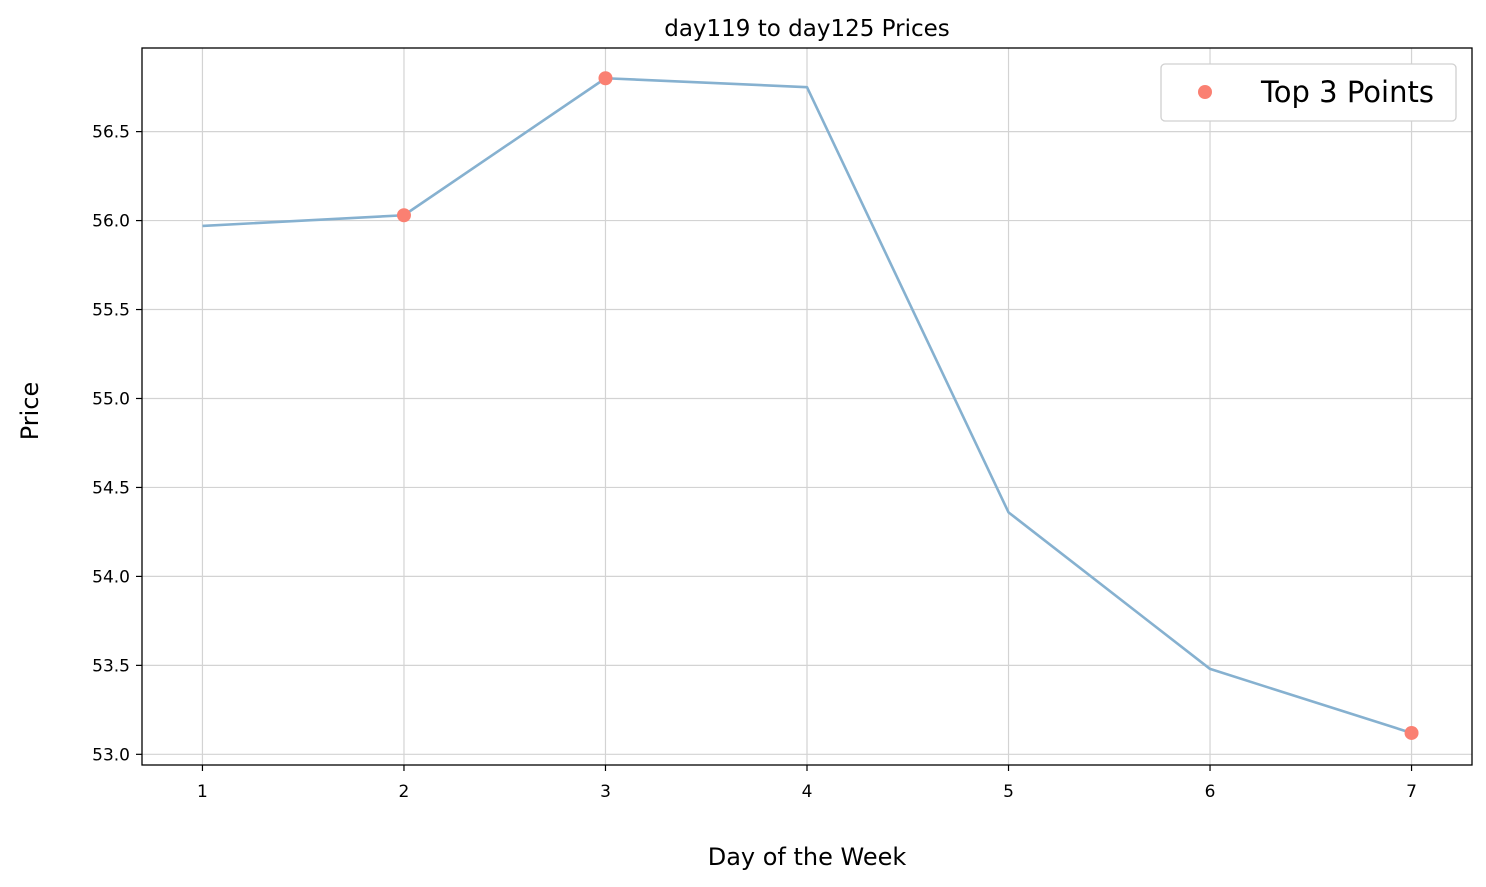 The image size is (1486, 887). What do you see at coordinates (111, 222) in the screenshot?
I see `y-tick-label: 56.0` at bounding box center [111, 222].